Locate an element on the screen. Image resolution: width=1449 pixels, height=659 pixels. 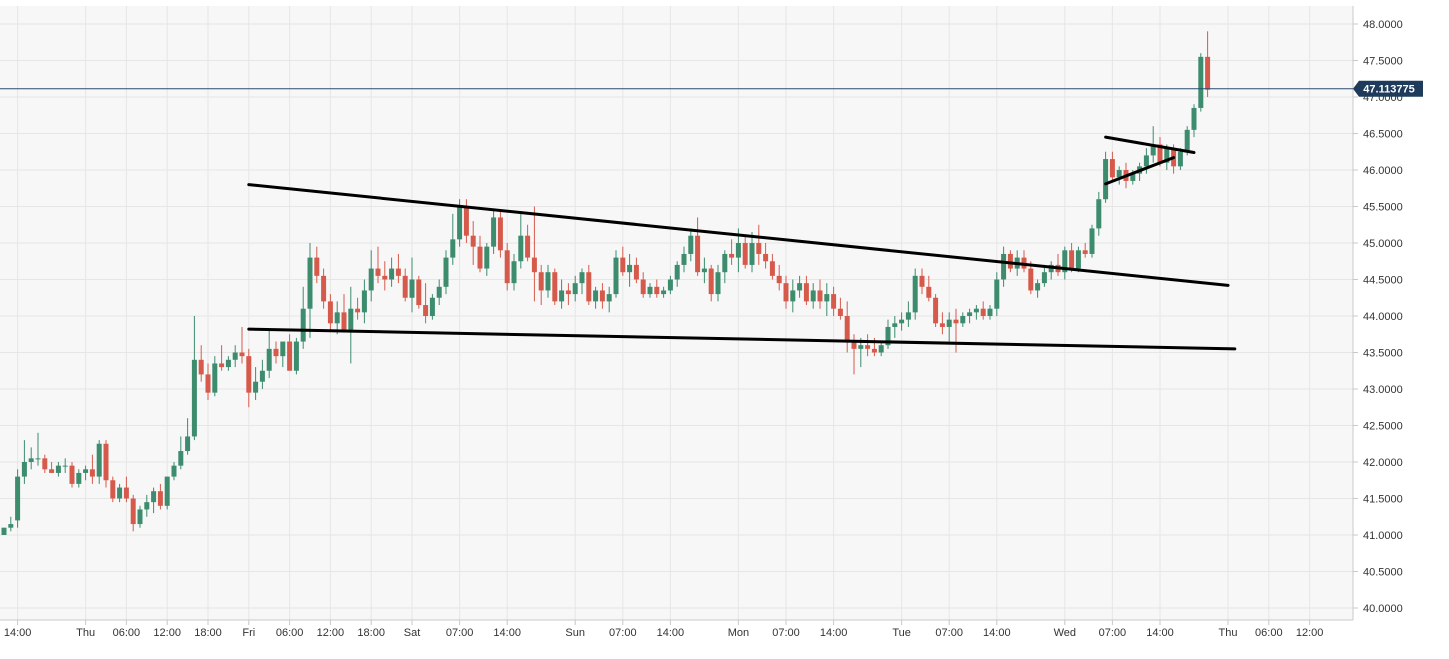
y-tick-label: 43.0000 is located at coordinates (1383, 390).